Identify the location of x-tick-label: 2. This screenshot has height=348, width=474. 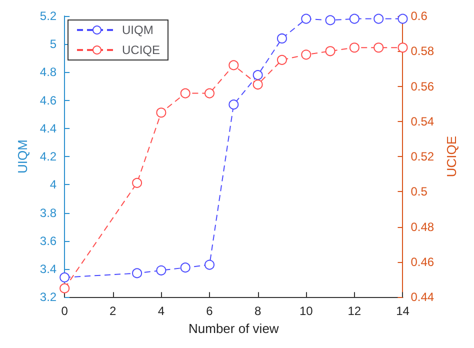
(113, 311).